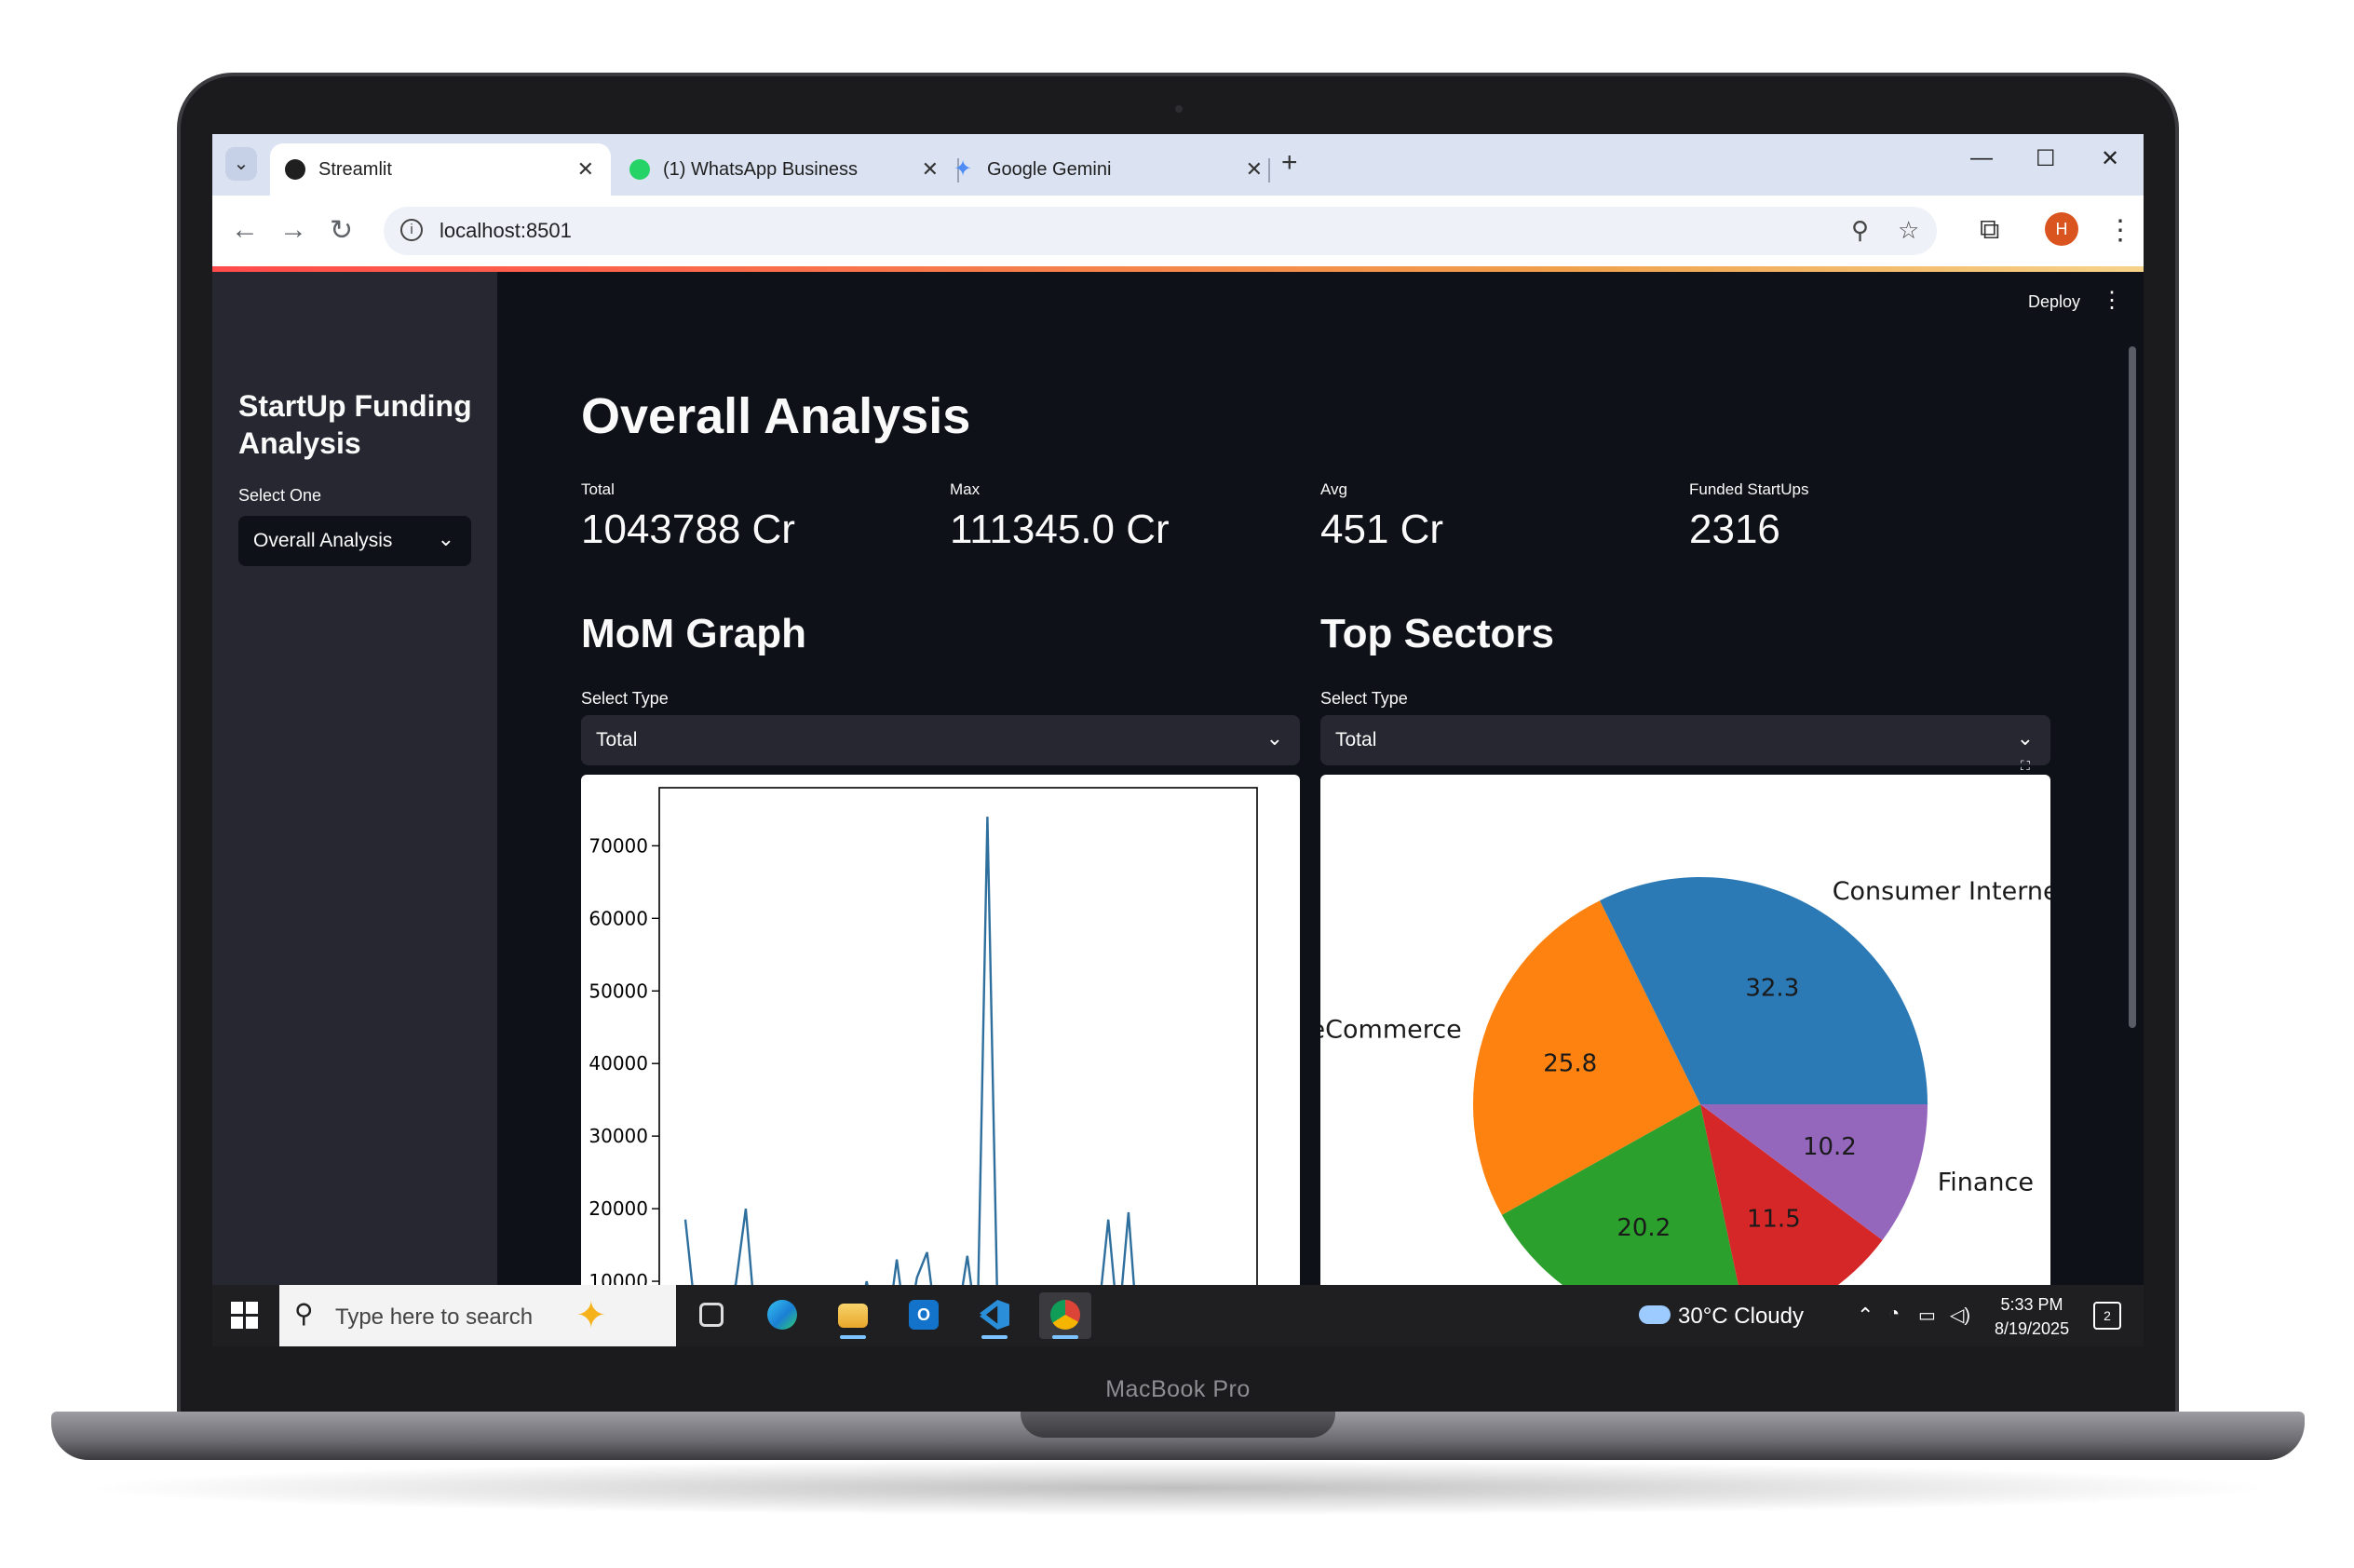 The width and height of the screenshot is (2354, 1568). I want to click on analysis-select: Overall Analysis ⌄, so click(354, 541).